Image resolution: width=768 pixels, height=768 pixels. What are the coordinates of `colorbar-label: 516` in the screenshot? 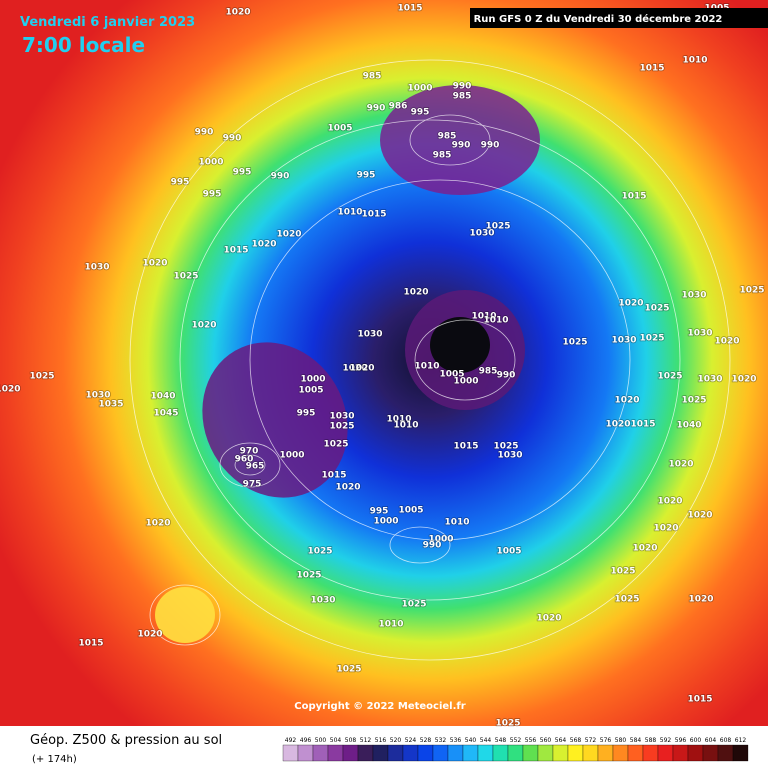 It's located at (381, 740).